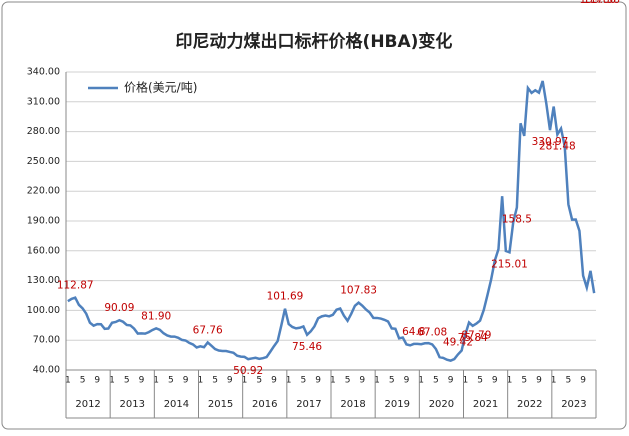 The height and width of the screenshot is (436, 629). What do you see at coordinates (529, 404) in the screenshot?
I see `year-label: 2022` at bounding box center [529, 404].